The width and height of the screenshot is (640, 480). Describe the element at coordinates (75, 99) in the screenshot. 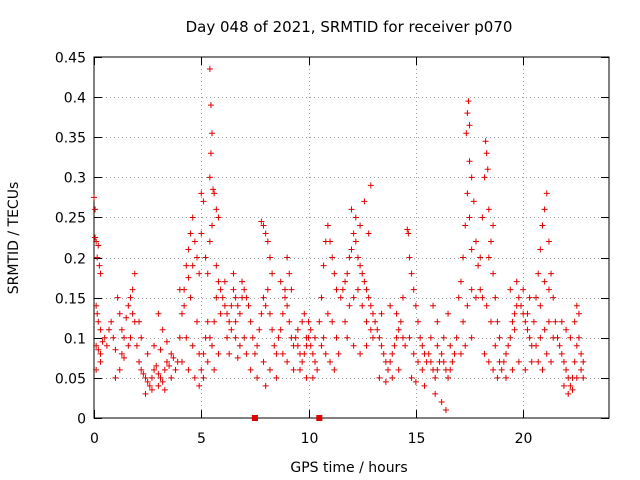

I see `y-tick-label: 0.4` at that location.